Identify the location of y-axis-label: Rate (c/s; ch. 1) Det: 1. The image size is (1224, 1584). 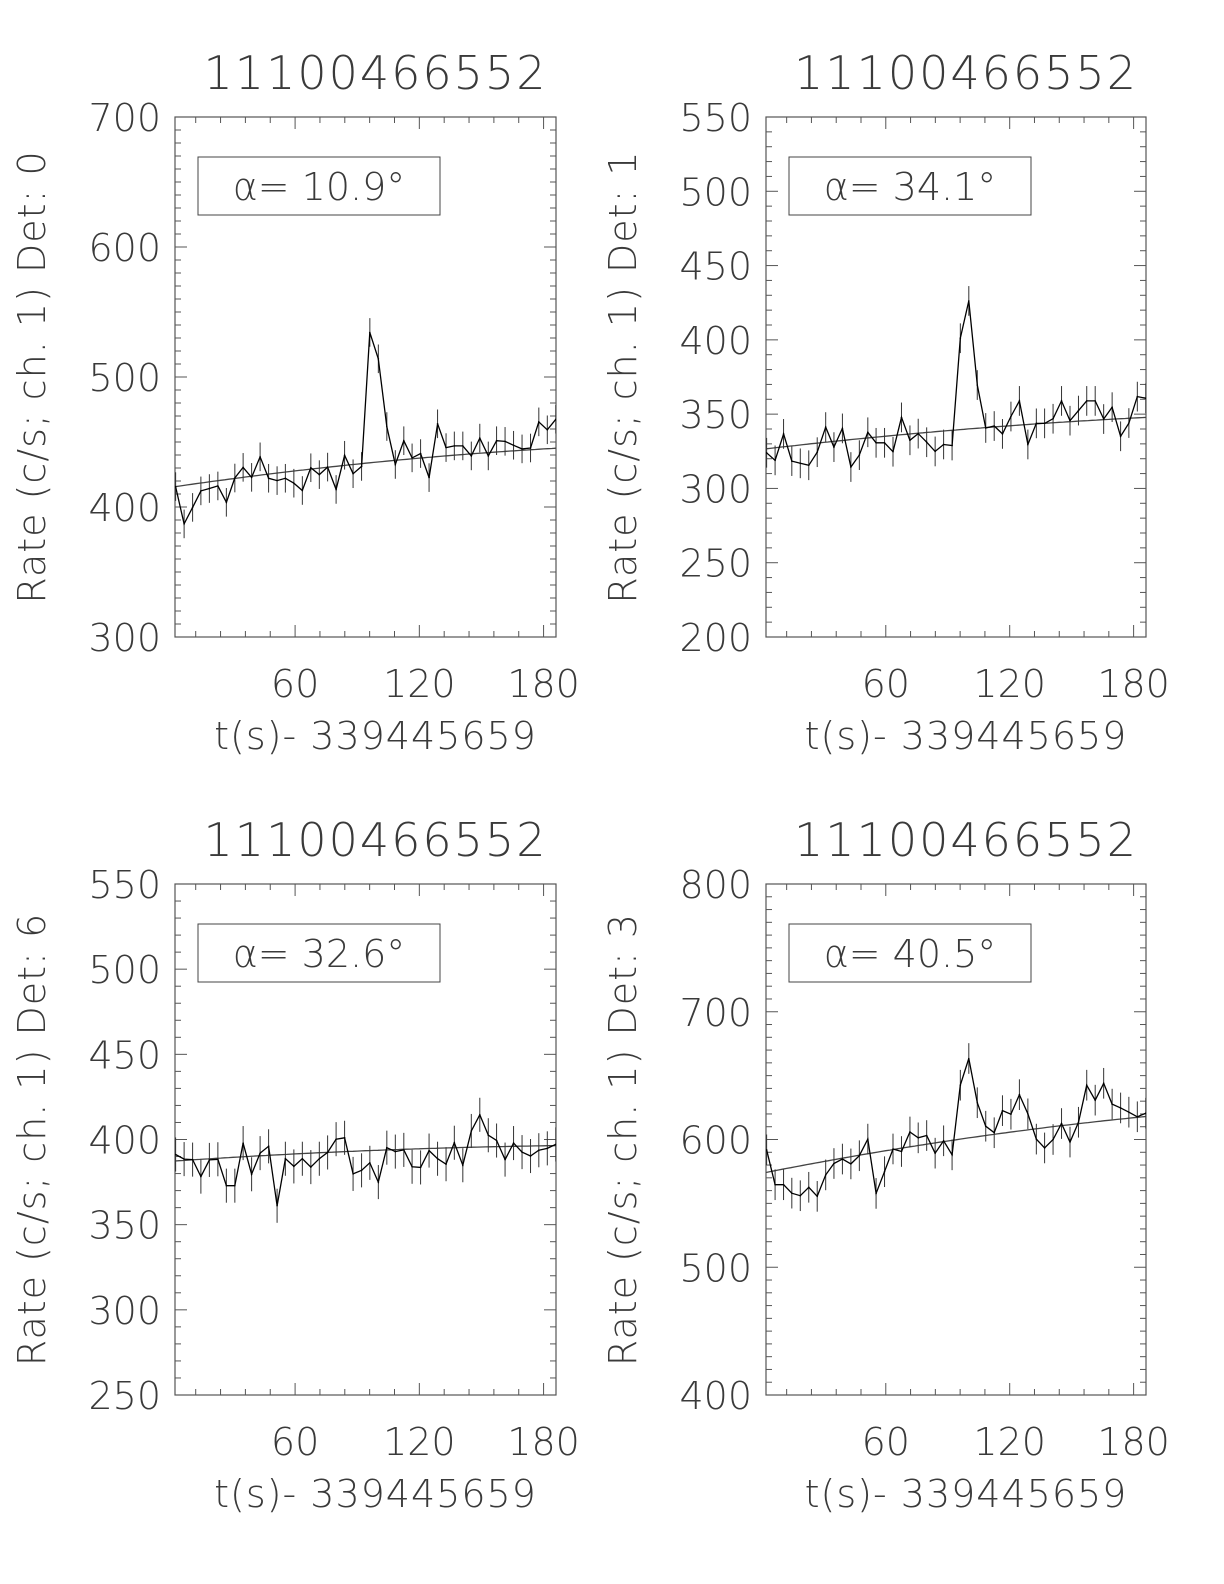
(623, 376).